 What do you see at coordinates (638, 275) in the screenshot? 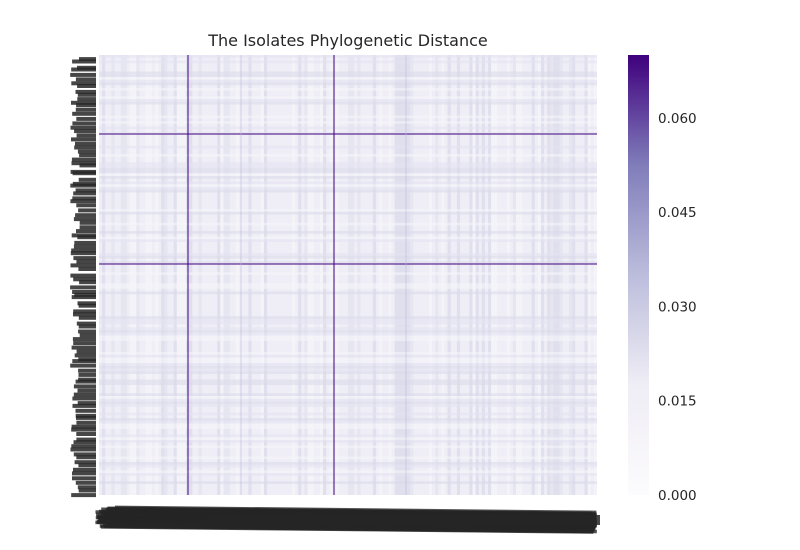
I see `colorbar` at bounding box center [638, 275].